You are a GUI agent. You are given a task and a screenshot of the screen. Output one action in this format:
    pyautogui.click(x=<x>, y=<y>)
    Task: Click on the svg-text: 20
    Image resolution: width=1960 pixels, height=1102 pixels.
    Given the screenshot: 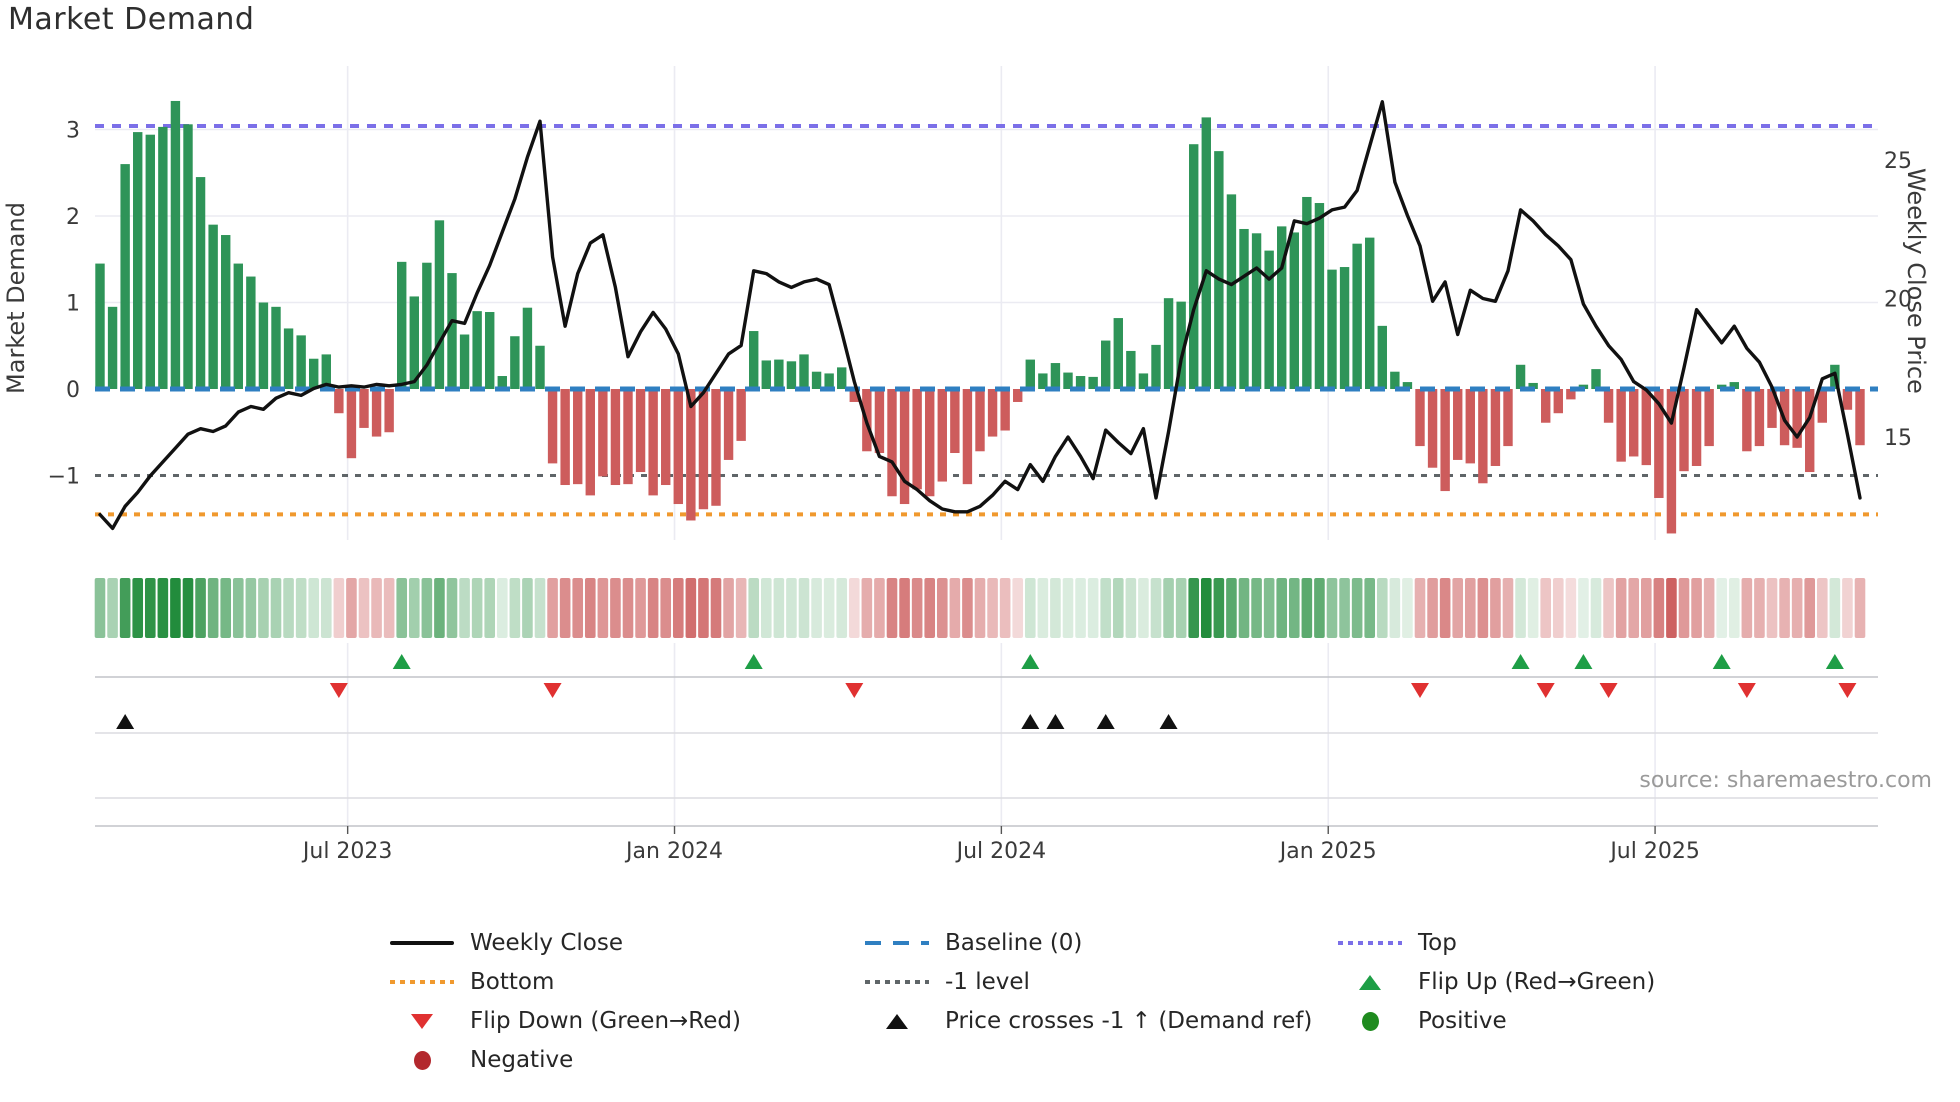 What is the action you would take?
    pyautogui.click(x=1898, y=300)
    